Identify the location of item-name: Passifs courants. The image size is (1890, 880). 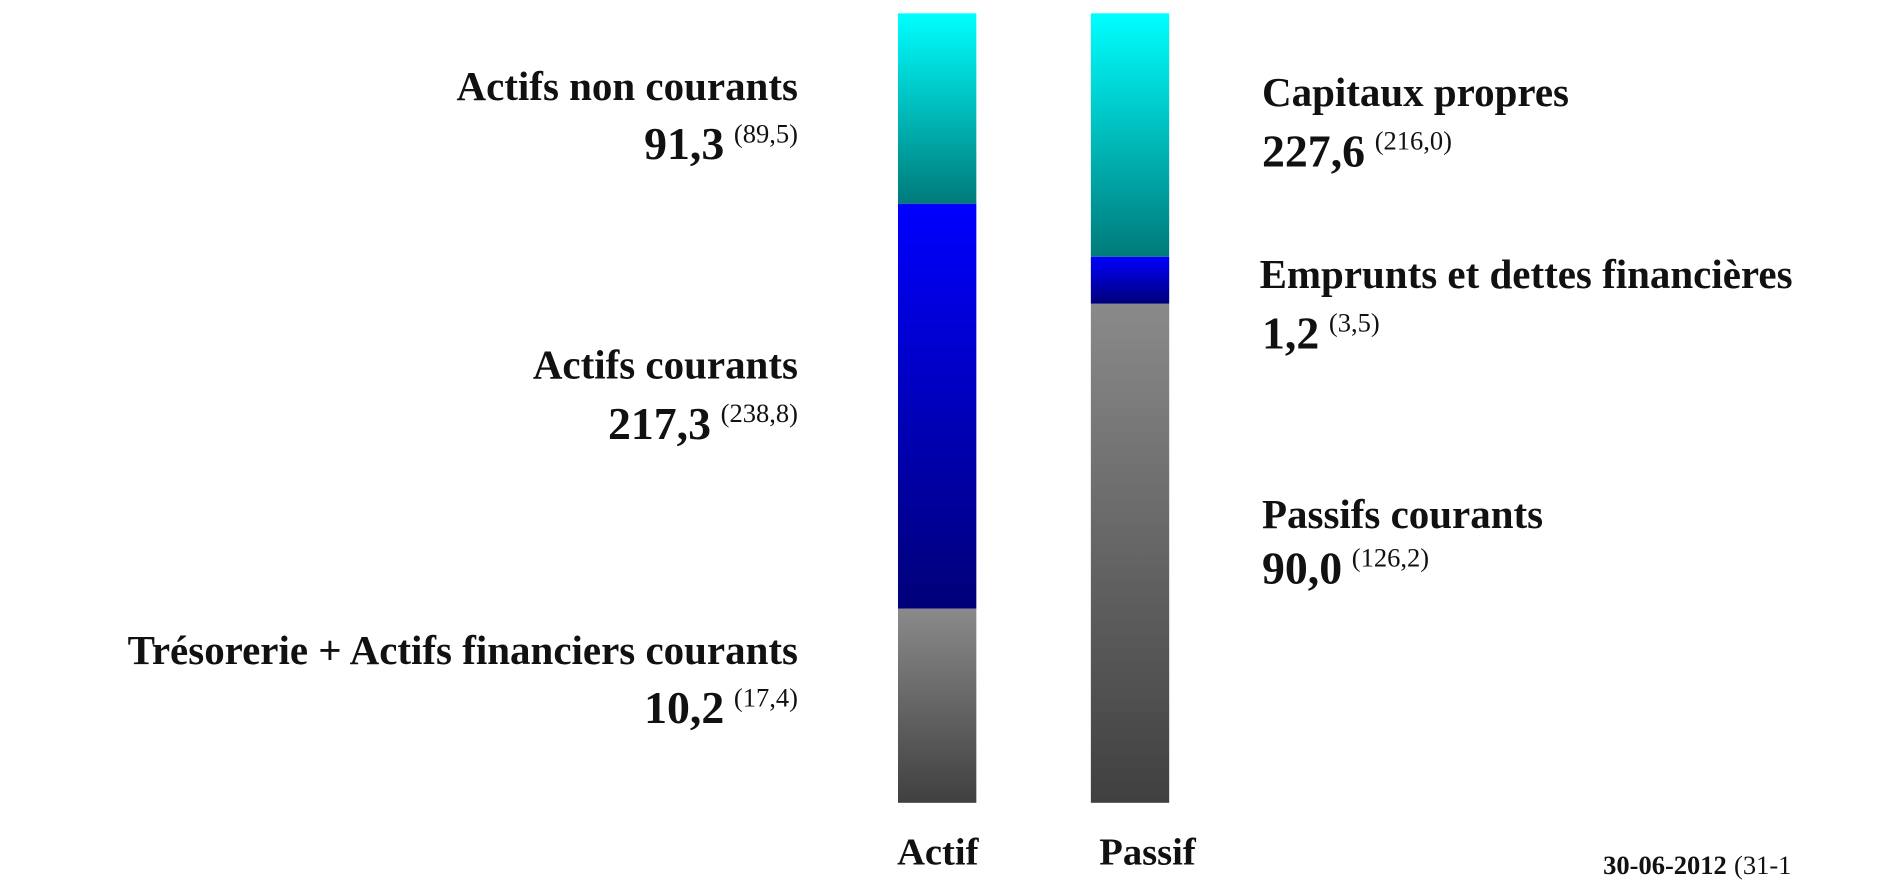
(1402, 514).